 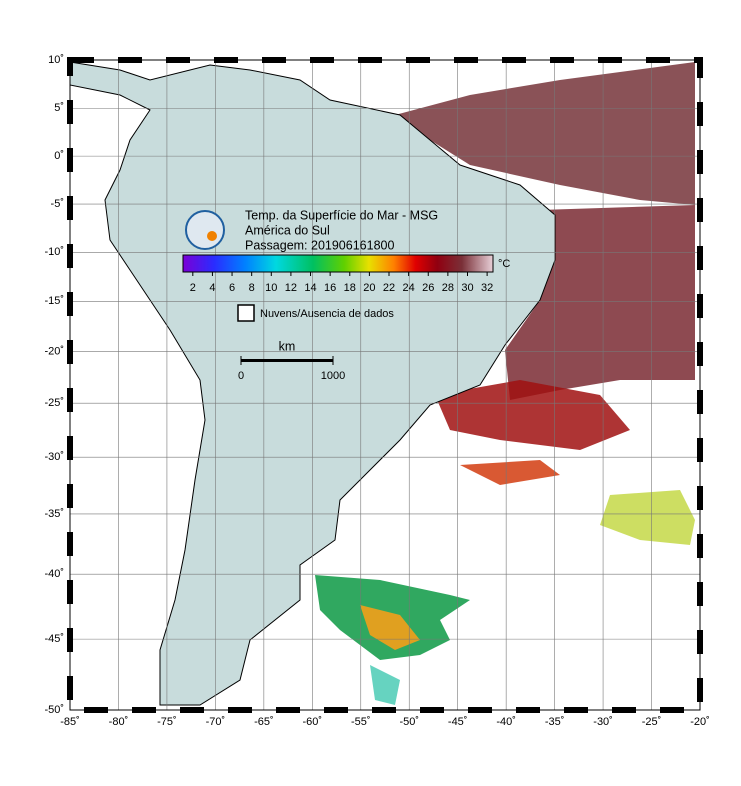 What do you see at coordinates (54, 351) in the screenshot?
I see `y-tick-label: -20˚` at bounding box center [54, 351].